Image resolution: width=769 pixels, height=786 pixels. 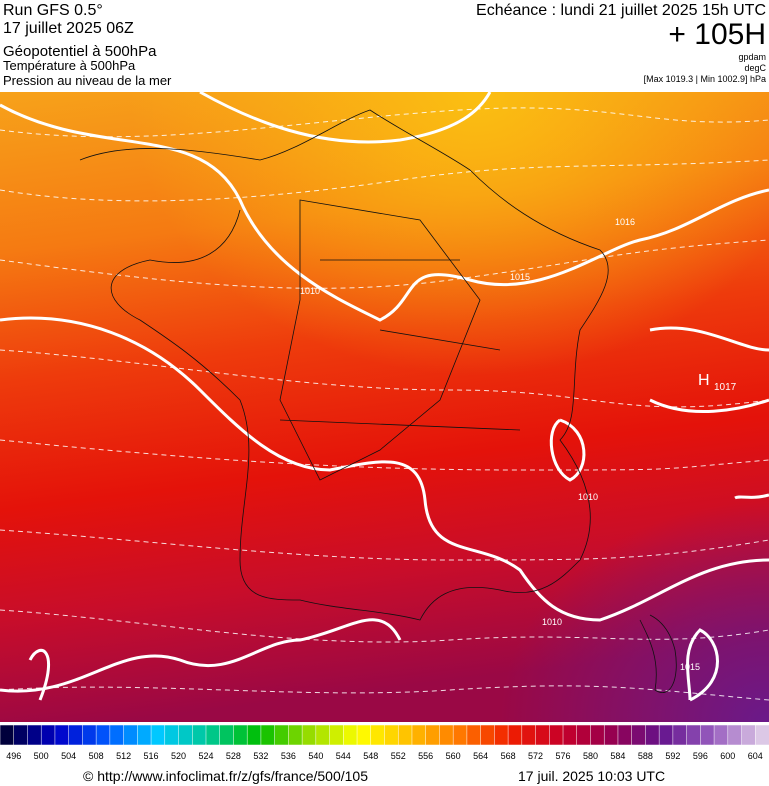 I want to click on field: Pression au niveau de la mer, so click(x=87, y=80).